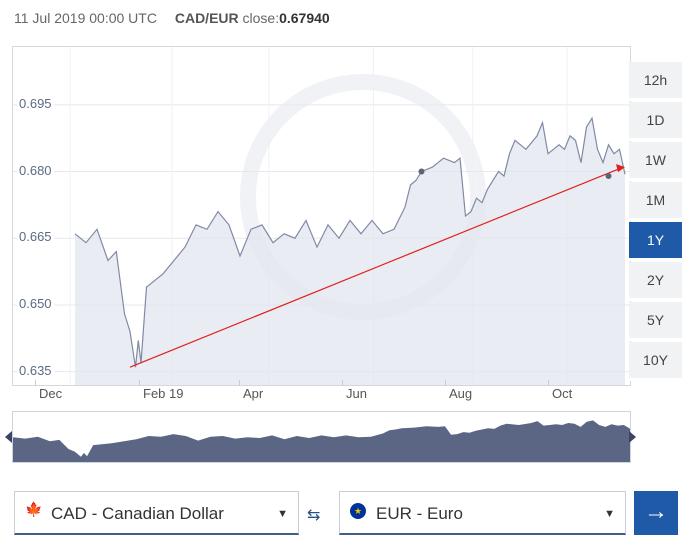 This screenshot has height=549, width=687. Describe the element at coordinates (358, 511) in the screenshot. I see `eu-flag-icon: ★` at that location.